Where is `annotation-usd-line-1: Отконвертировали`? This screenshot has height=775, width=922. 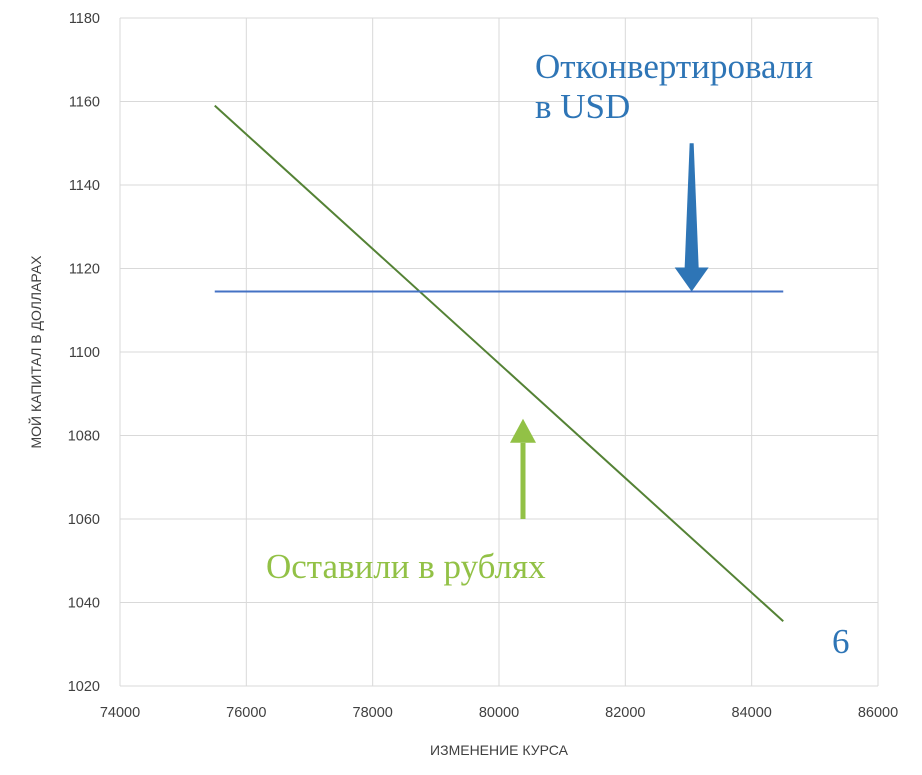 annotation-usd-line-1: Отконвертировали is located at coordinates (674, 66).